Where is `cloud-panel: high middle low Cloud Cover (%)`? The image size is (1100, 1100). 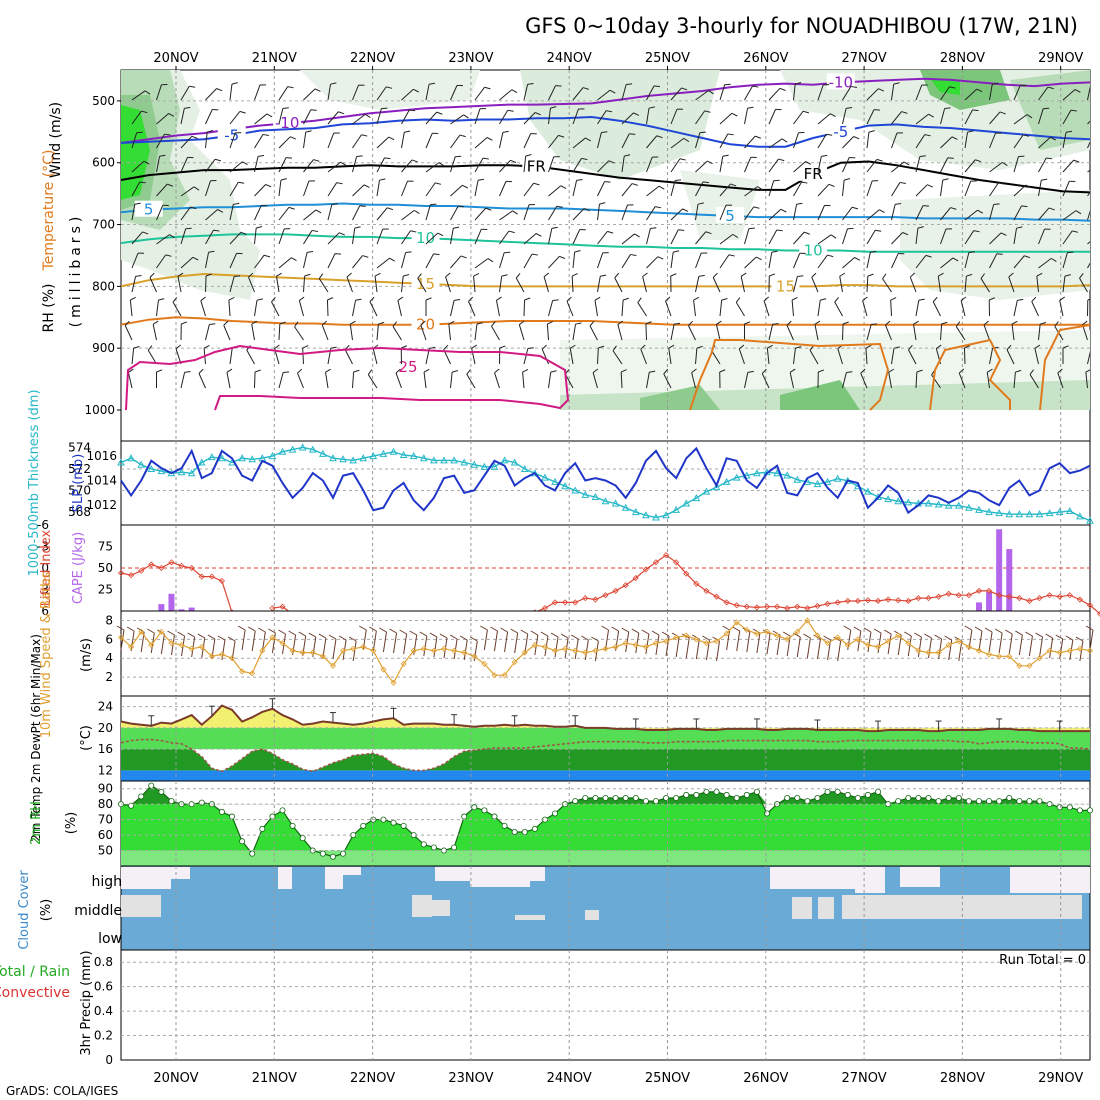
cloud-panel: high middle low Cloud Cover (%) is located at coordinates (554, 908).